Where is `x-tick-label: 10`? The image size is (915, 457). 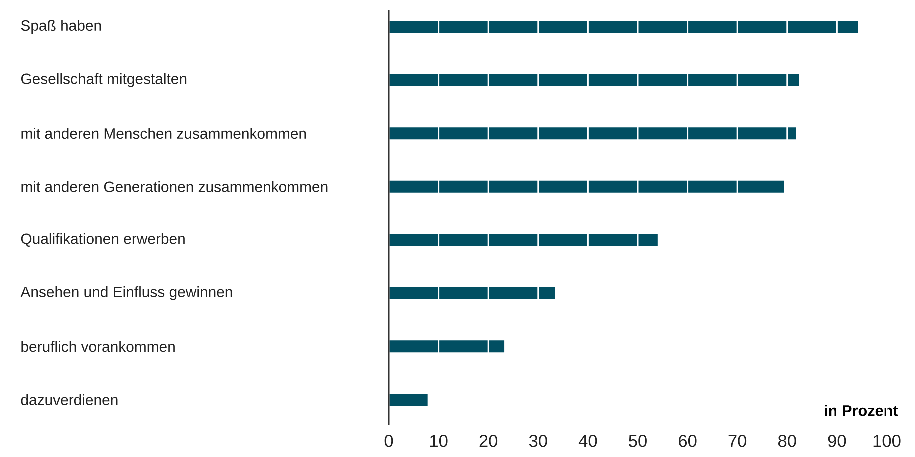 x-tick-label: 10 is located at coordinates (439, 441).